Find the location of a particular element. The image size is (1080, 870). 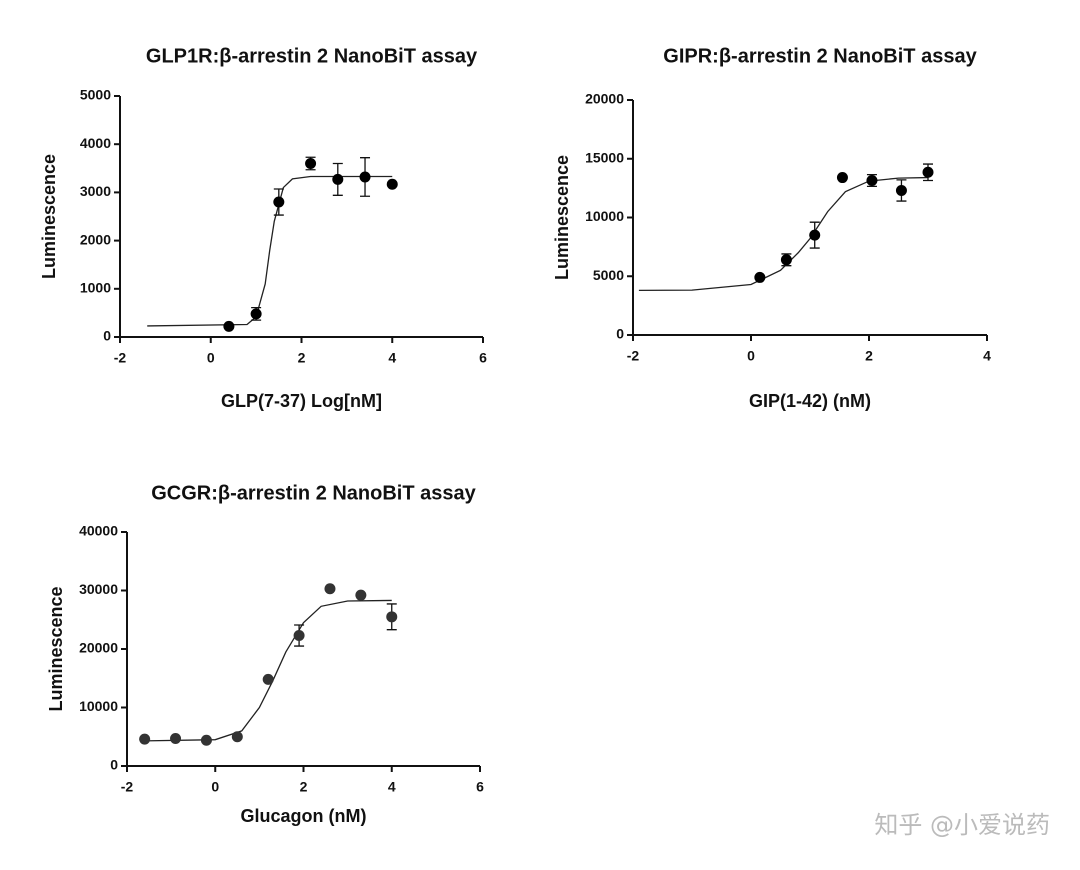

y-tick-label: 2000 is located at coordinates (95, 239).